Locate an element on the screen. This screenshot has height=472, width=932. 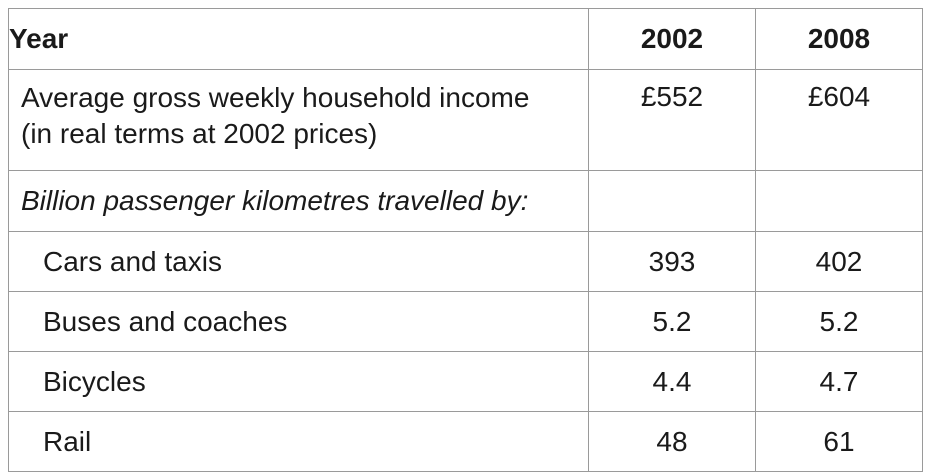
table-row: Rail 48 61 is located at coordinates (465, 441).